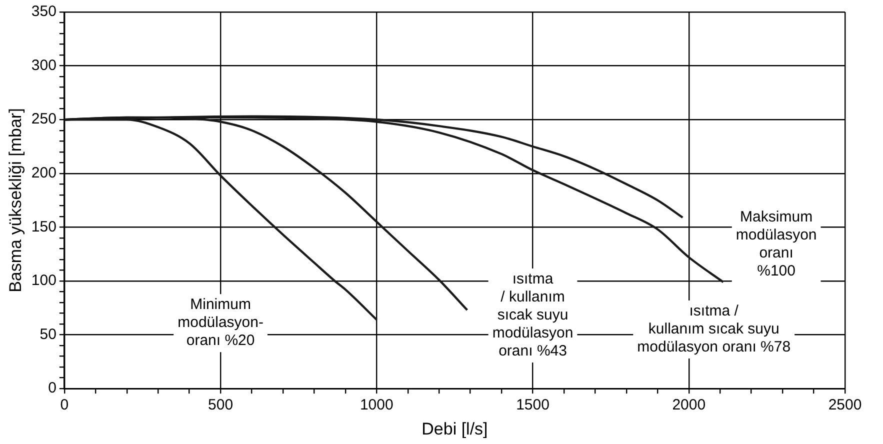 The width and height of the screenshot is (883, 444). What do you see at coordinates (43, 11) in the screenshot?
I see `y-tick-label: 350` at bounding box center [43, 11].